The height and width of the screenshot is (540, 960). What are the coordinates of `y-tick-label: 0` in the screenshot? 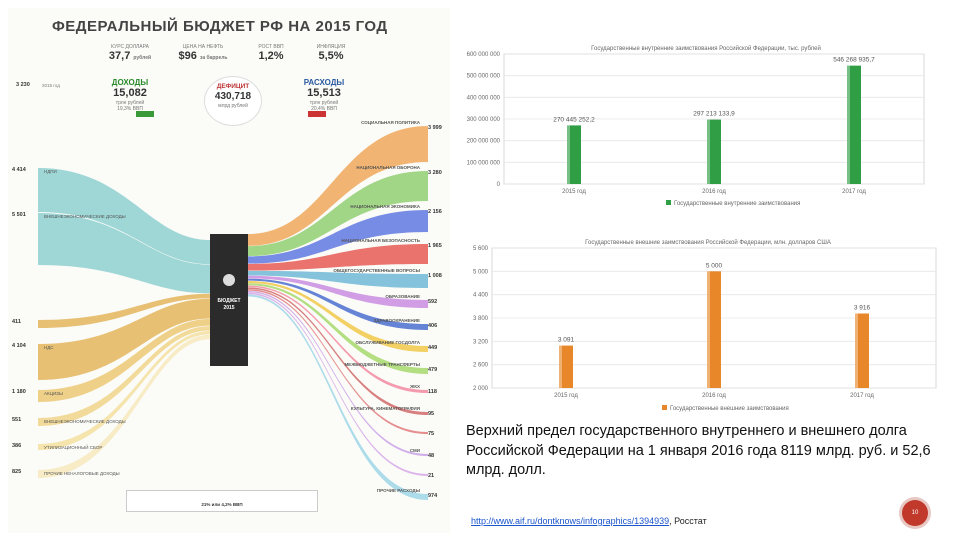 It's located at (499, 185).